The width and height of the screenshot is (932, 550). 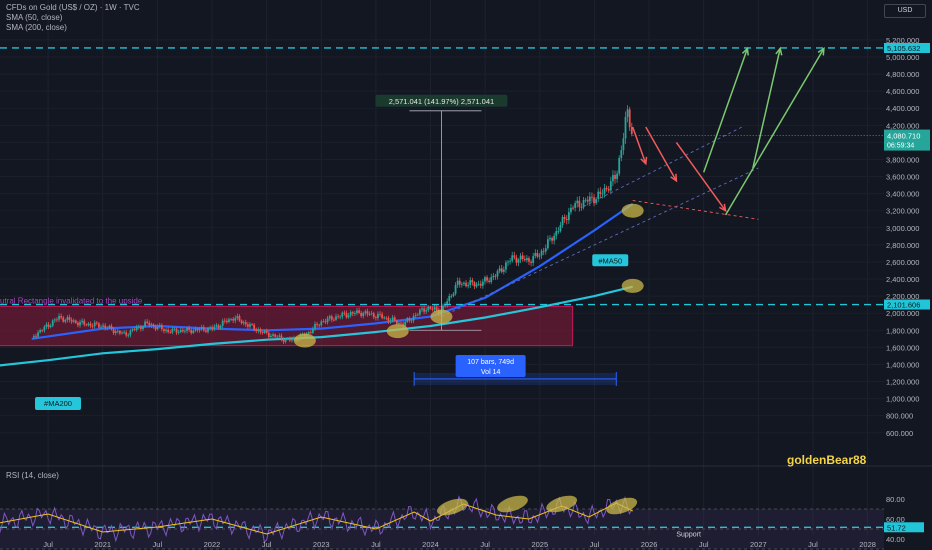 What do you see at coordinates (32, 475) in the screenshot?
I see `rsi-legend: RSI (14, close)` at bounding box center [32, 475].